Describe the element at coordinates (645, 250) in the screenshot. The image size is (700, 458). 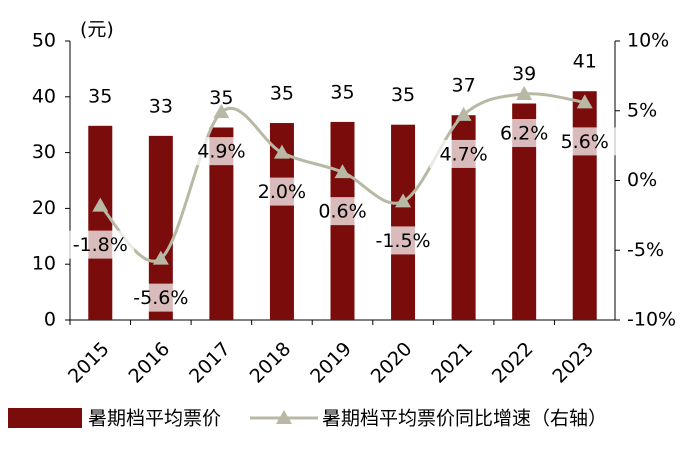
I see `y2-tick-label: -5%` at that location.